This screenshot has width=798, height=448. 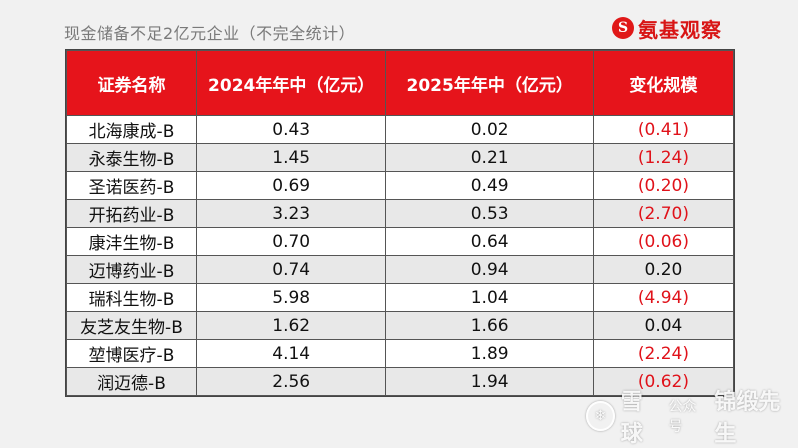 What do you see at coordinates (131, 157) in the screenshot?
I see `cell-security-name: 永泰生物-B` at bounding box center [131, 157].